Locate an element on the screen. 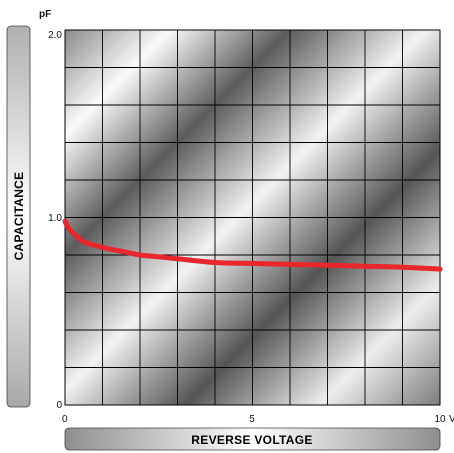 This screenshot has width=454, height=453. y-axis-title: CAPACITANCE is located at coordinates (19, 216).